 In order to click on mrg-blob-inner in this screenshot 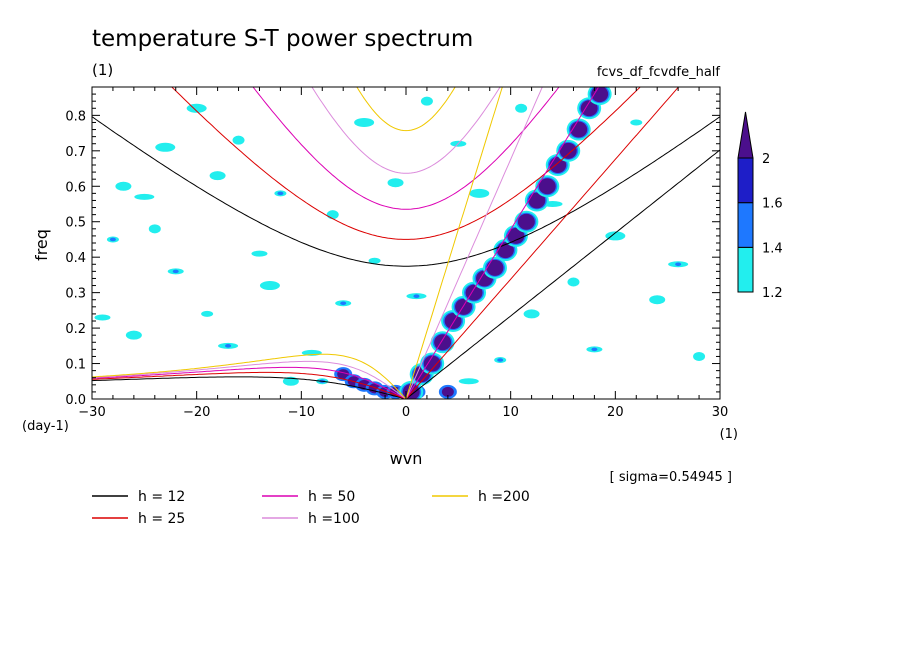, I will do `click(447, 391)`.